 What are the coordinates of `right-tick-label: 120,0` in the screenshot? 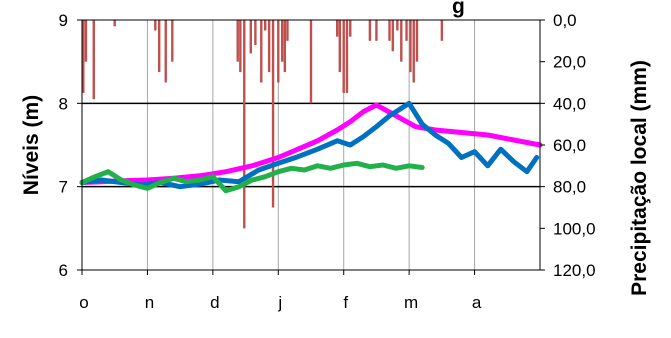 It's located at (574, 270).